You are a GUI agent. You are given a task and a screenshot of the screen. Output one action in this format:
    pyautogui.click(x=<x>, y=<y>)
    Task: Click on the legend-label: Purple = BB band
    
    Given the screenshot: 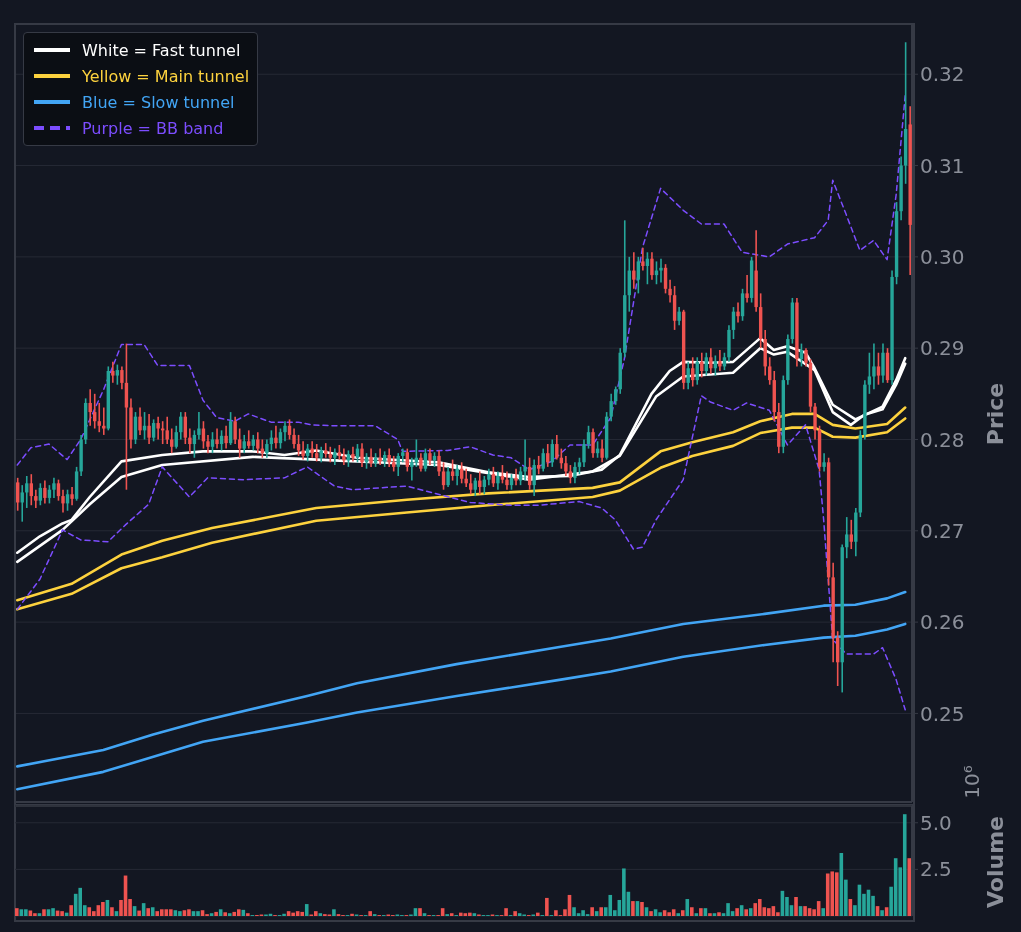 What is the action you would take?
    pyautogui.click(x=153, y=128)
    